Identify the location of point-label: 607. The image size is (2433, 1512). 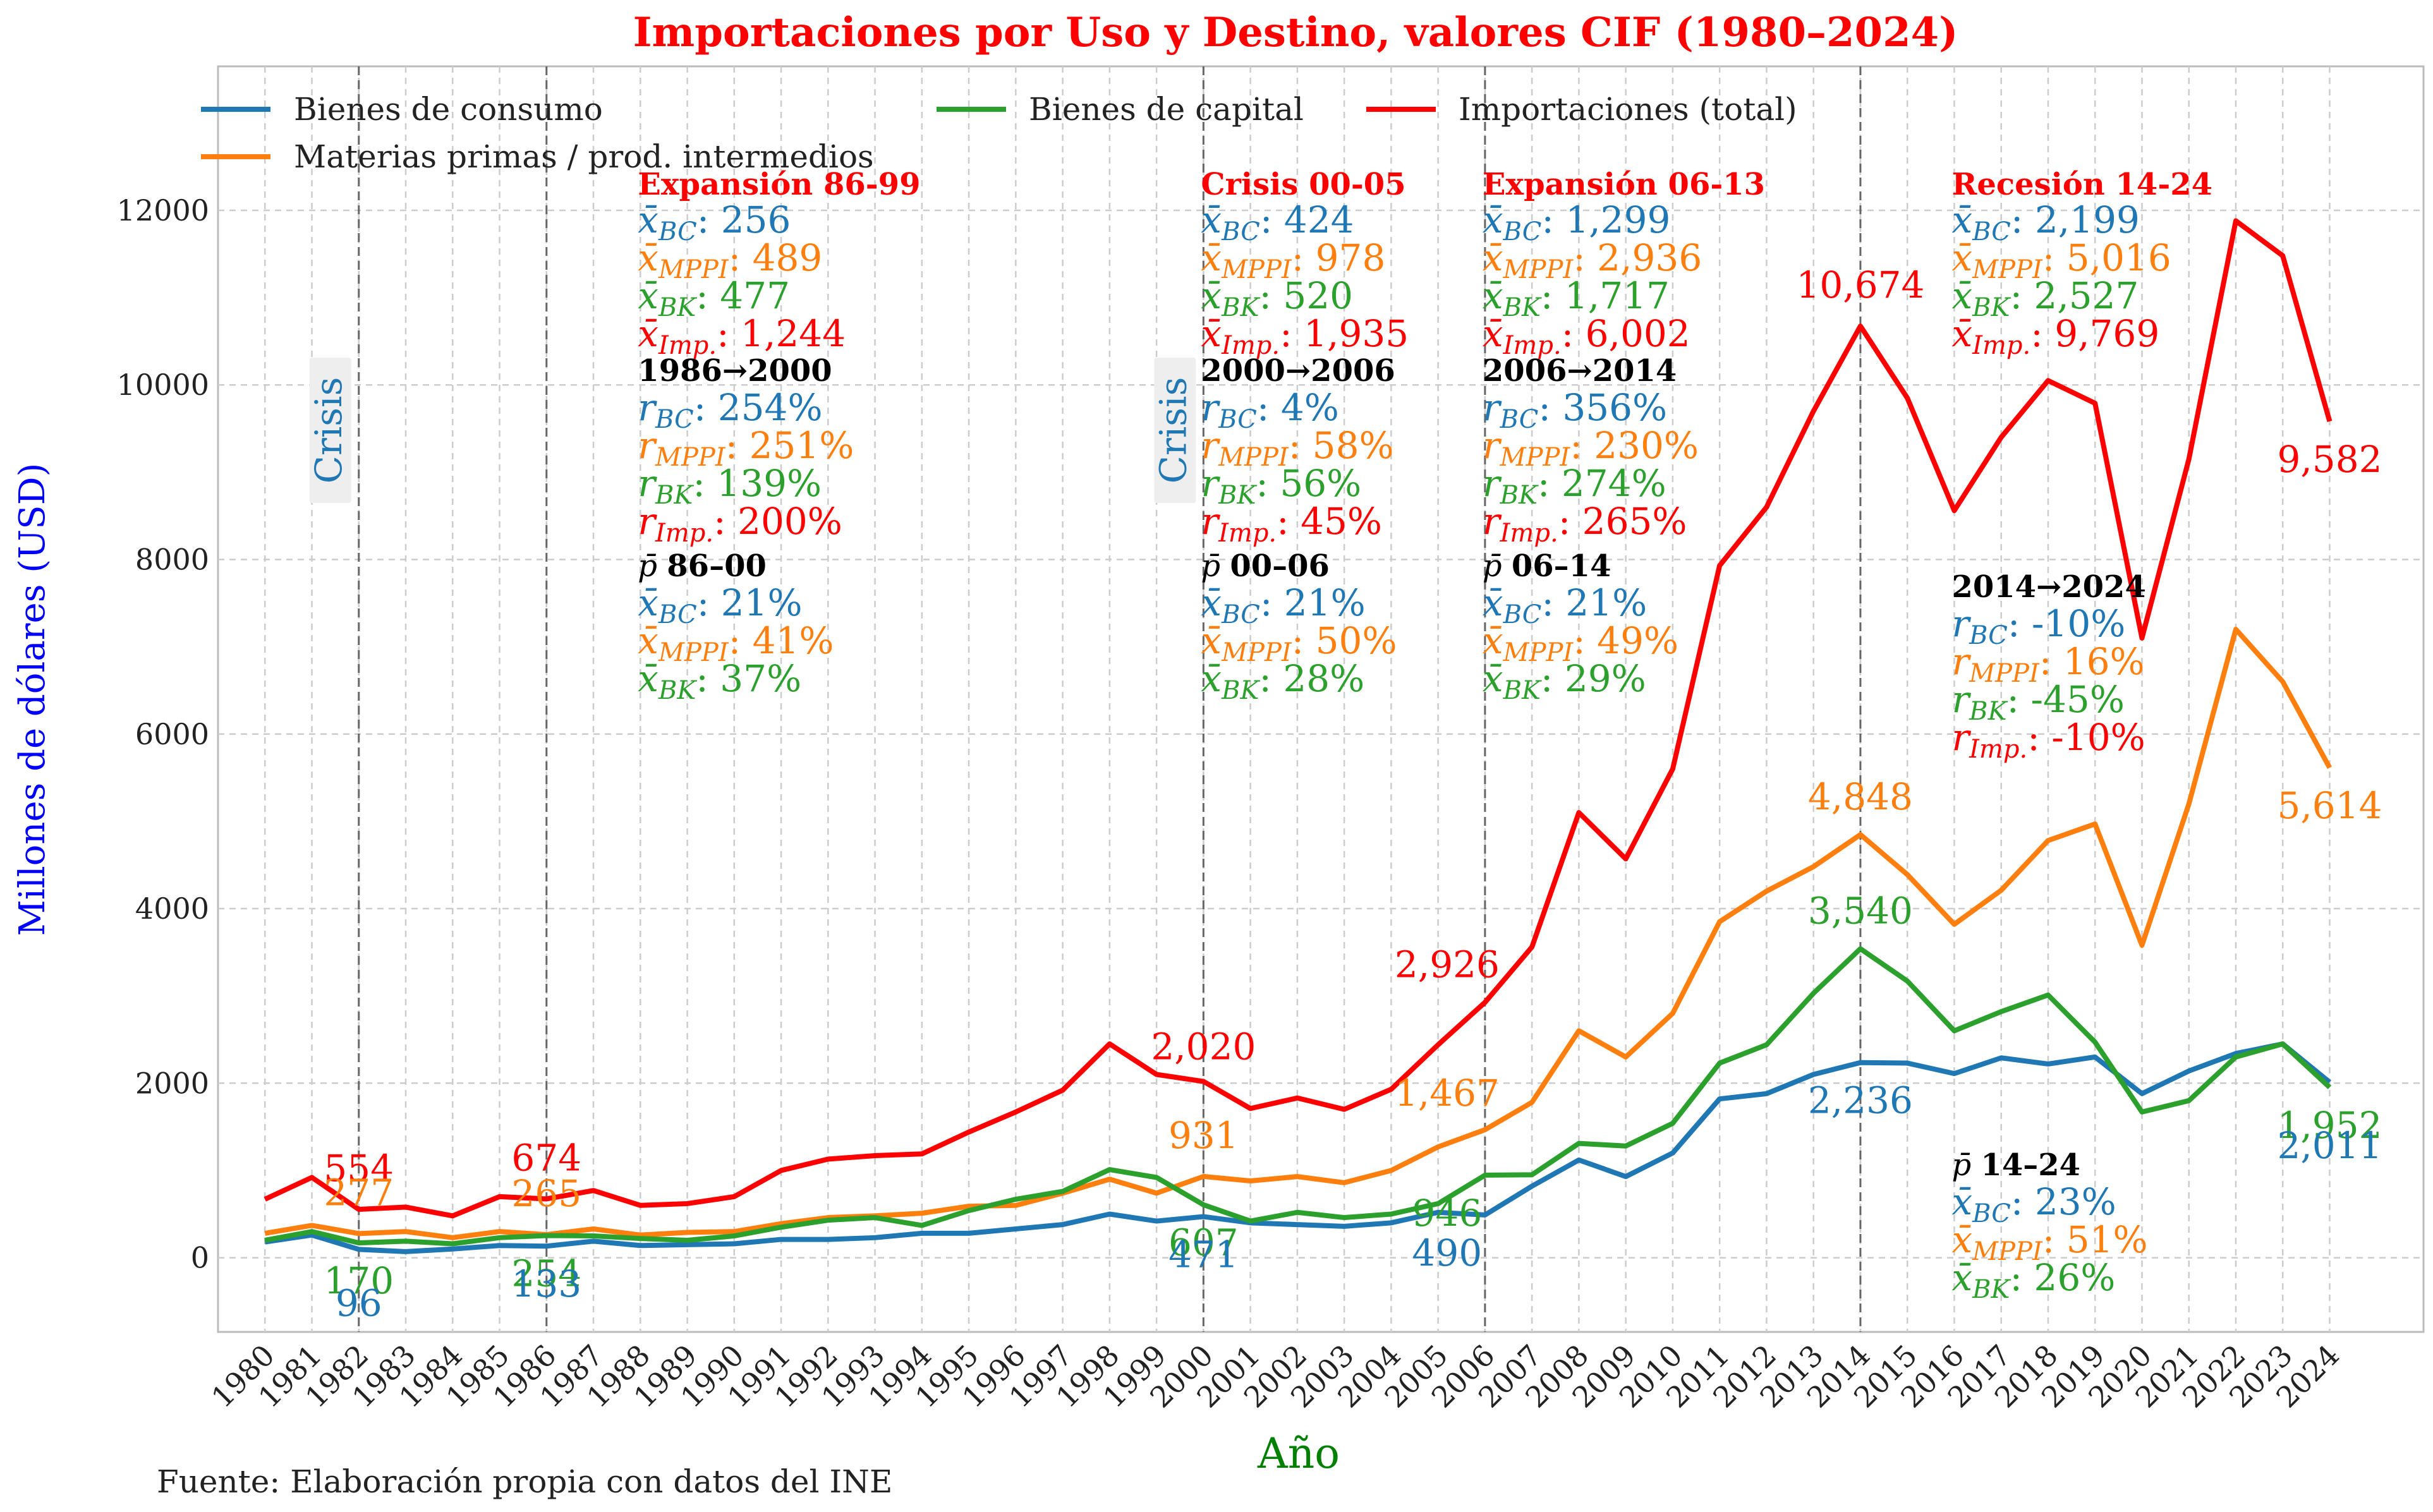
(1203, 1242).